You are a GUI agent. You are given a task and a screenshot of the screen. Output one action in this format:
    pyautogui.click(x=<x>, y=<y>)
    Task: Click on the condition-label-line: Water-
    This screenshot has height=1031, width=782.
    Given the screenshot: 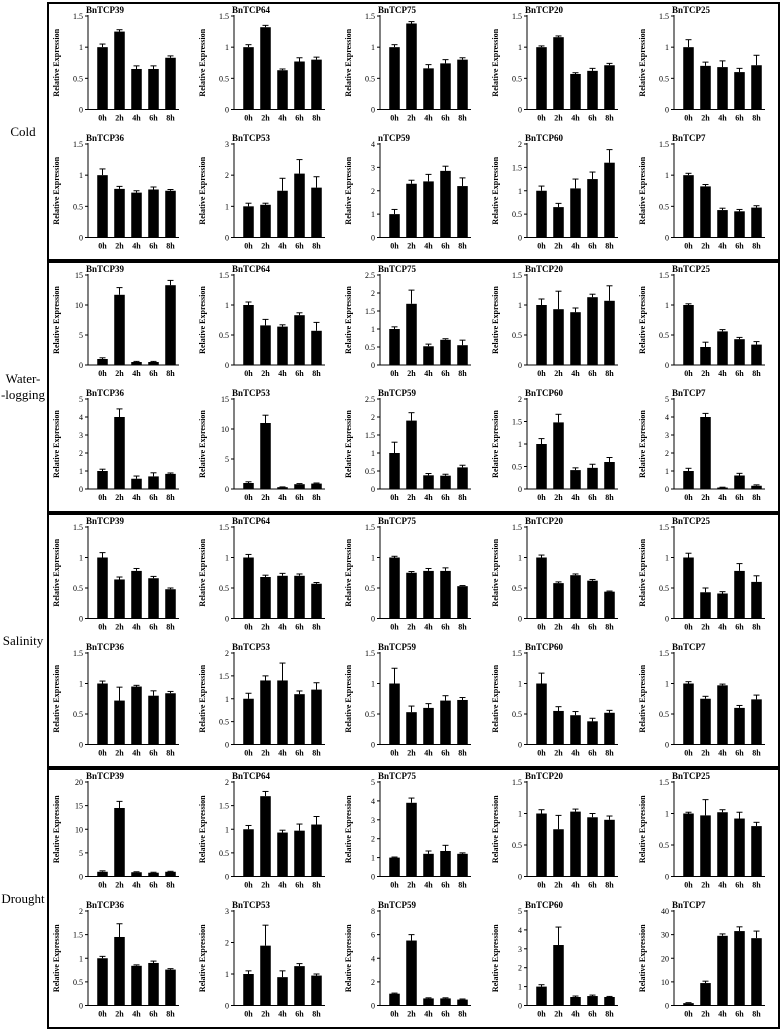 What is the action you would take?
    pyautogui.click(x=23, y=378)
    